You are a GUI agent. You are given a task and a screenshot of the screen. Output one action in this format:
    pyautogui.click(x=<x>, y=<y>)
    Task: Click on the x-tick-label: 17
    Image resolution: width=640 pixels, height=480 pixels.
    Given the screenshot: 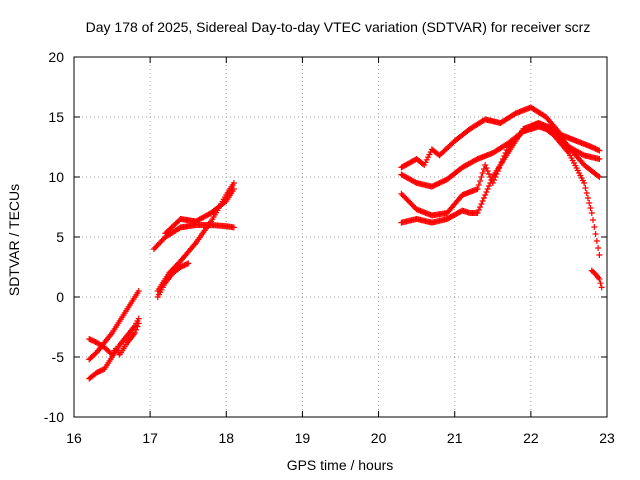 What is the action you would take?
    pyautogui.click(x=150, y=438)
    